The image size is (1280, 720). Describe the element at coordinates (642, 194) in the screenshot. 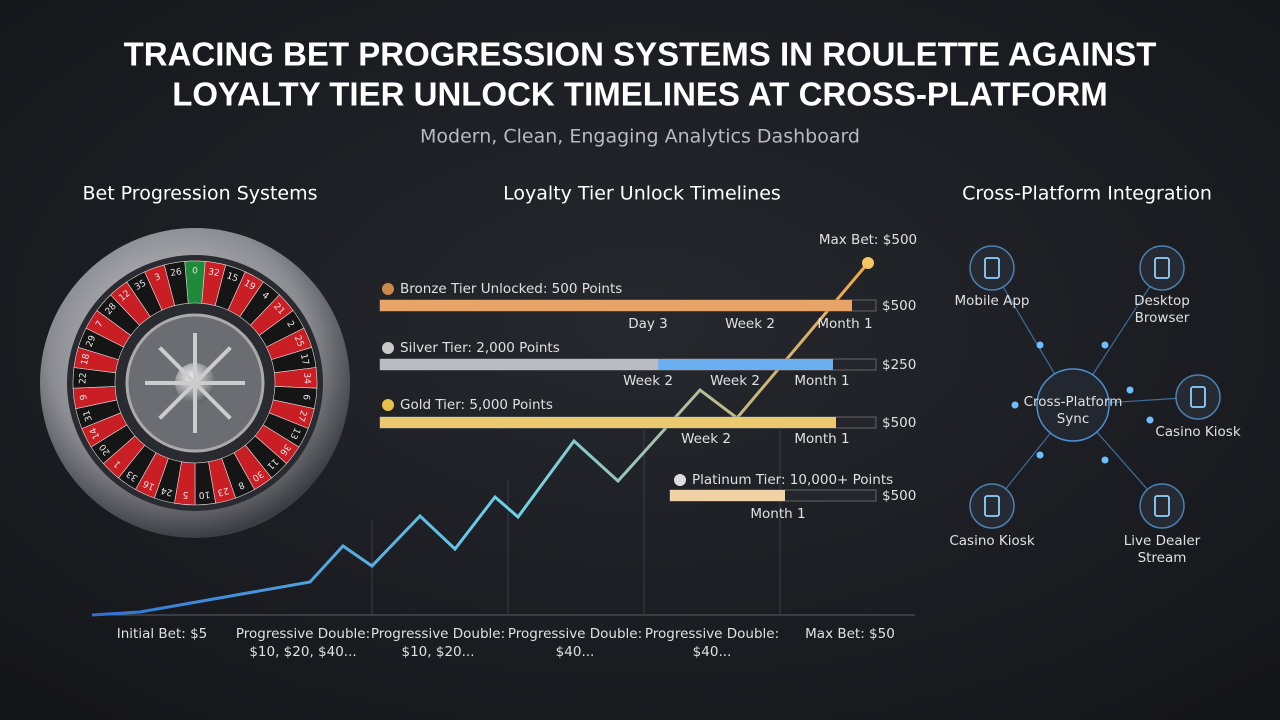

I see `section-title: Loyalty Tier Unlock Timelines` at that location.